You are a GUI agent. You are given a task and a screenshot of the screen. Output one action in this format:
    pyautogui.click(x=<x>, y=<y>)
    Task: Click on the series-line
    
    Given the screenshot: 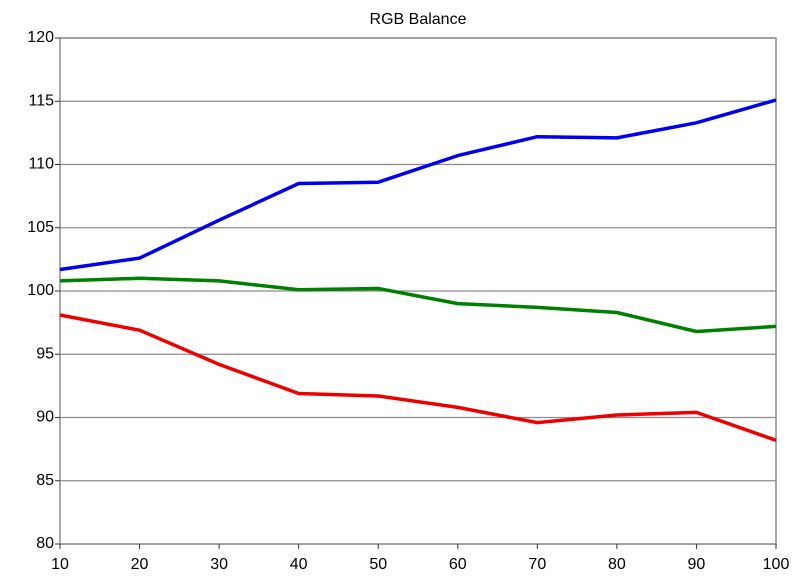 What is the action you would take?
    pyautogui.click(x=418, y=305)
    